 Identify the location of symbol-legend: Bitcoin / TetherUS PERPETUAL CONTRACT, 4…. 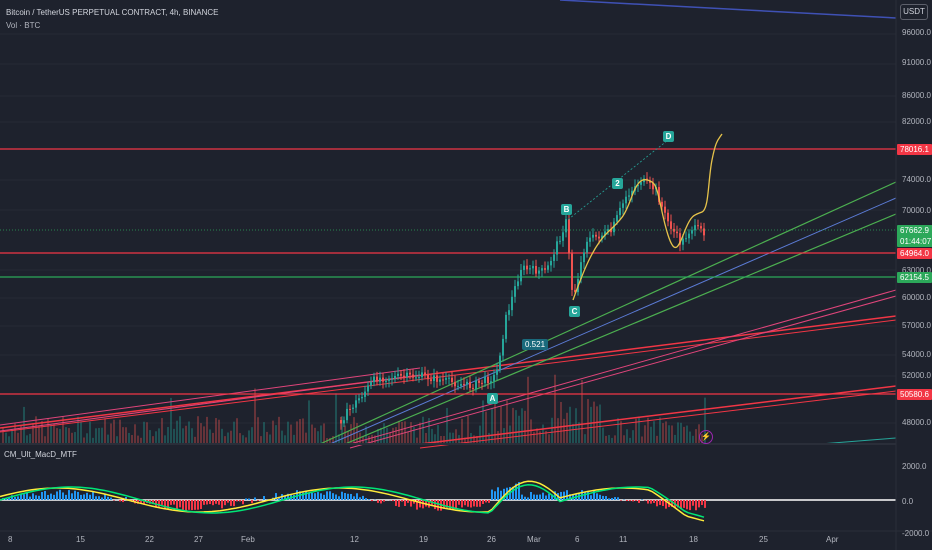
(112, 19).